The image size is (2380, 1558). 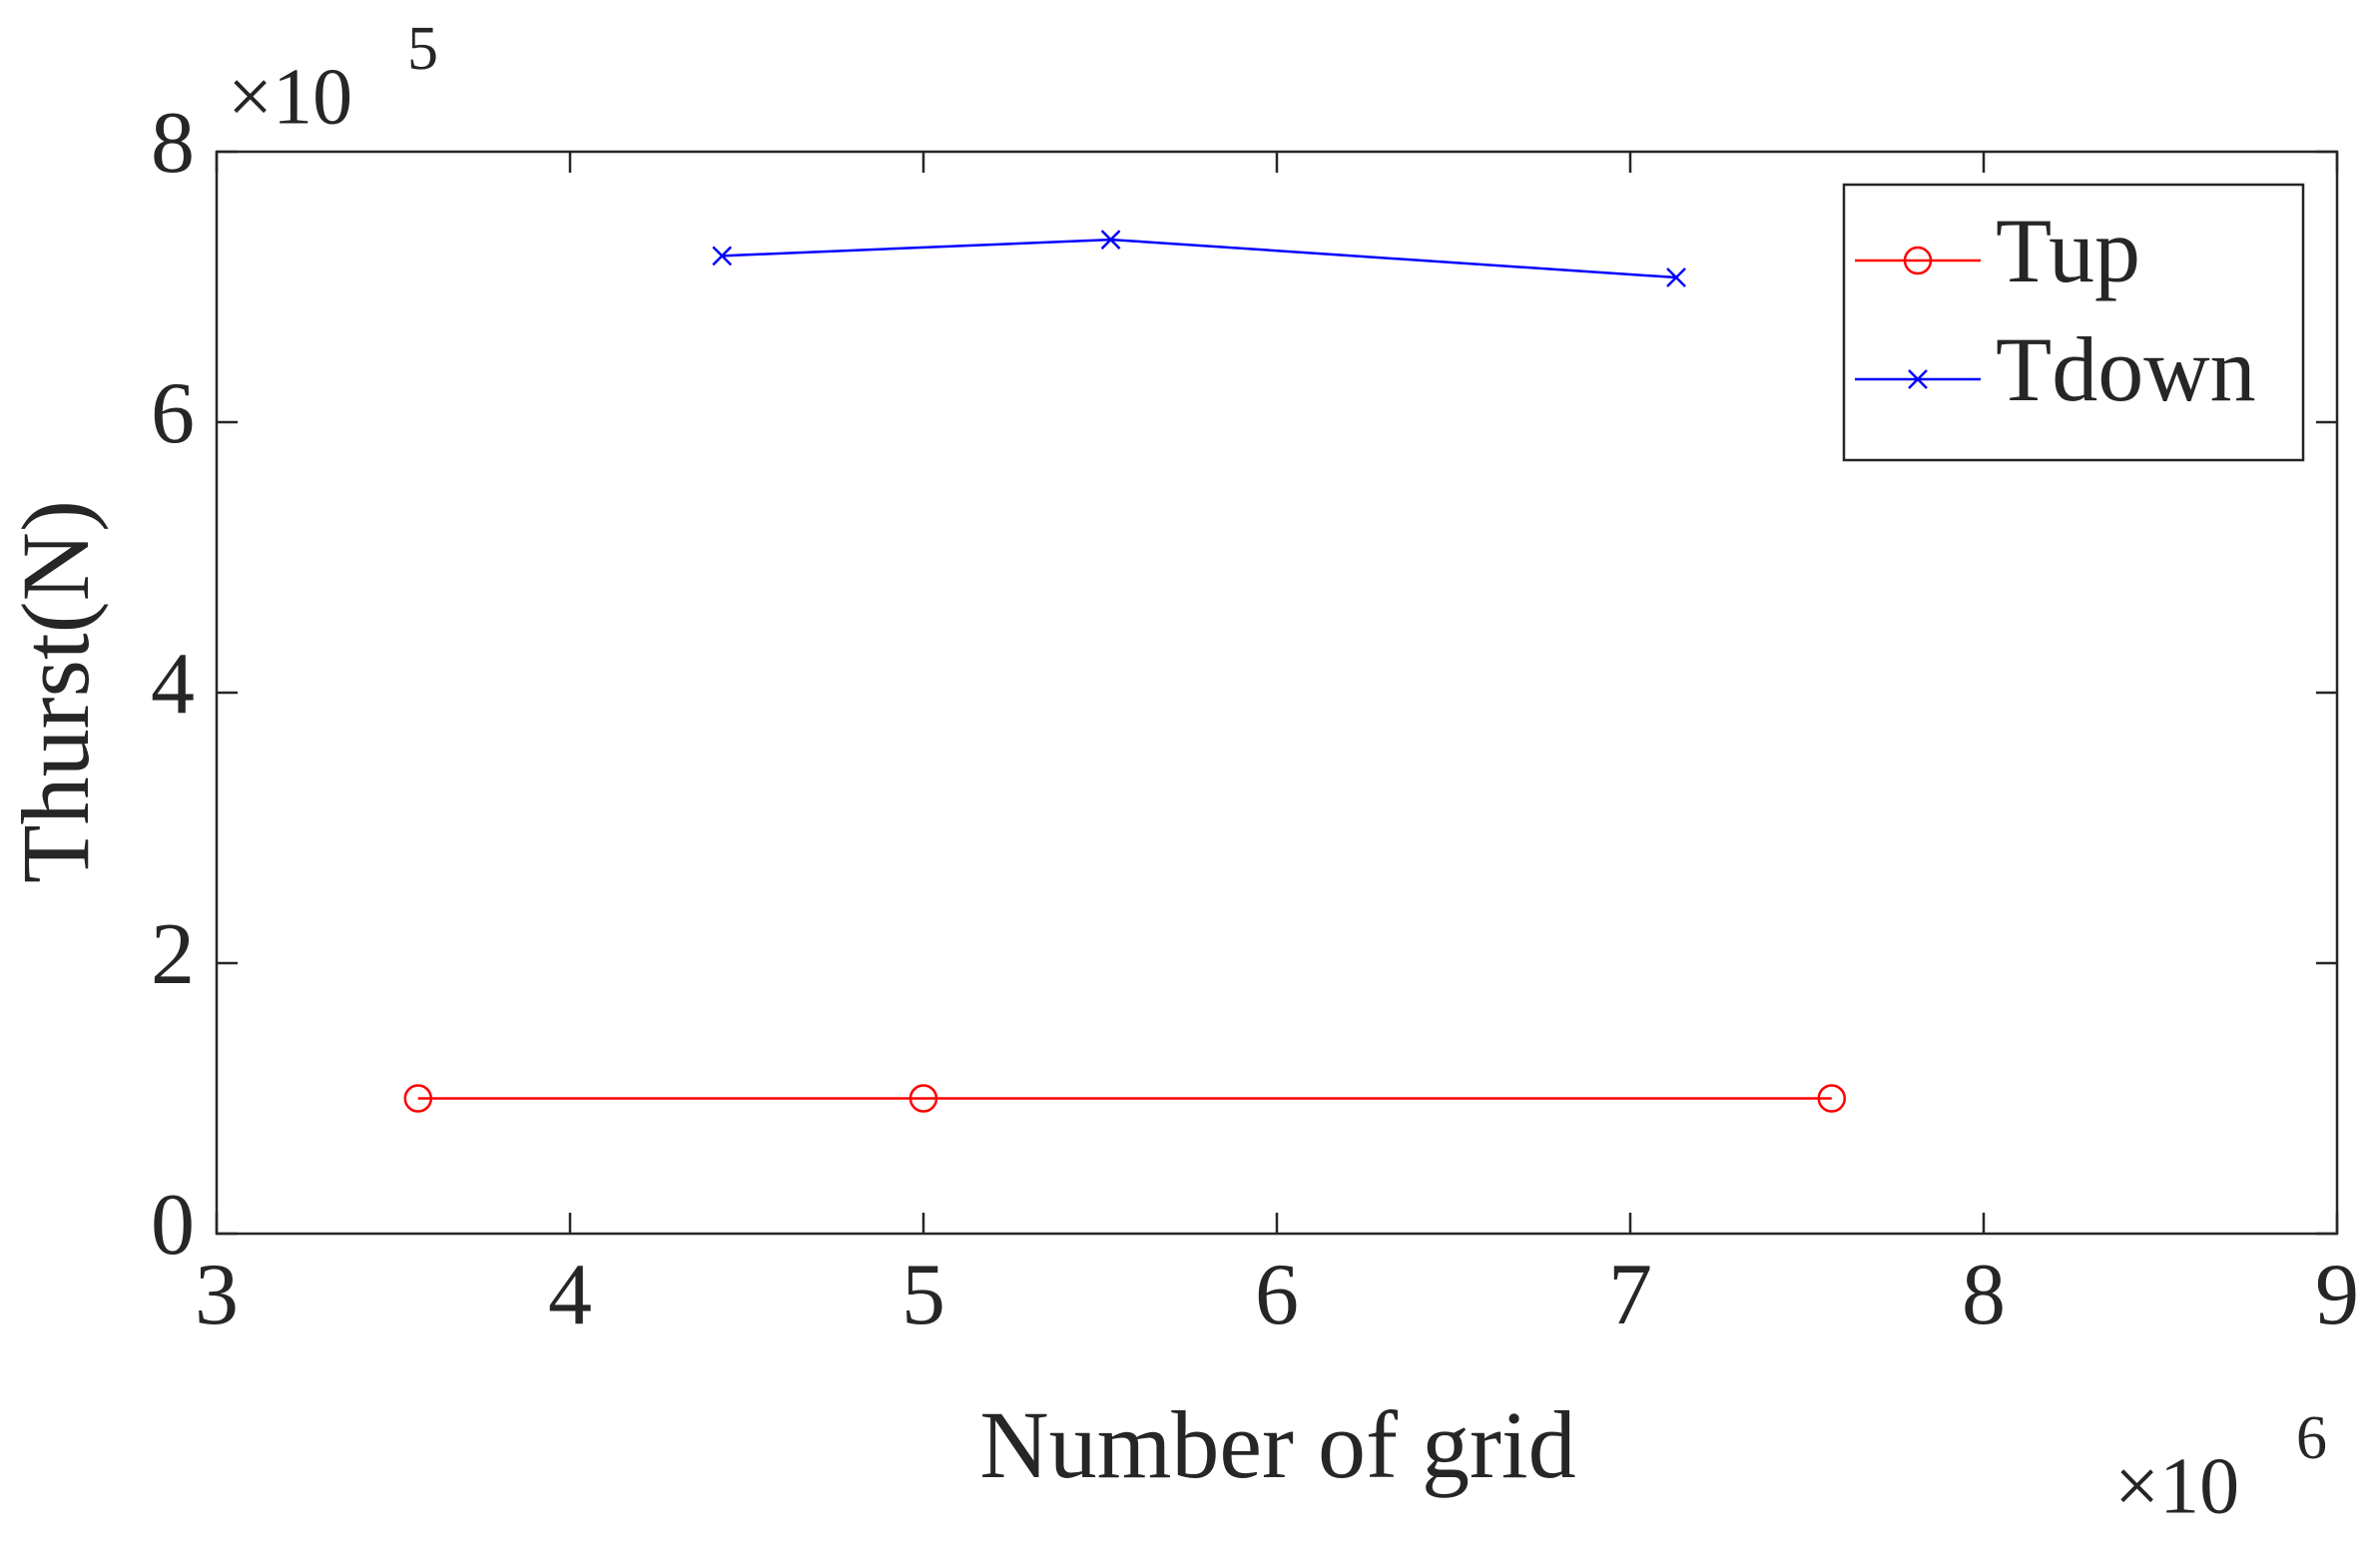 What do you see at coordinates (422, 49) in the screenshot?
I see `y-multiplier-exponent: 5` at bounding box center [422, 49].